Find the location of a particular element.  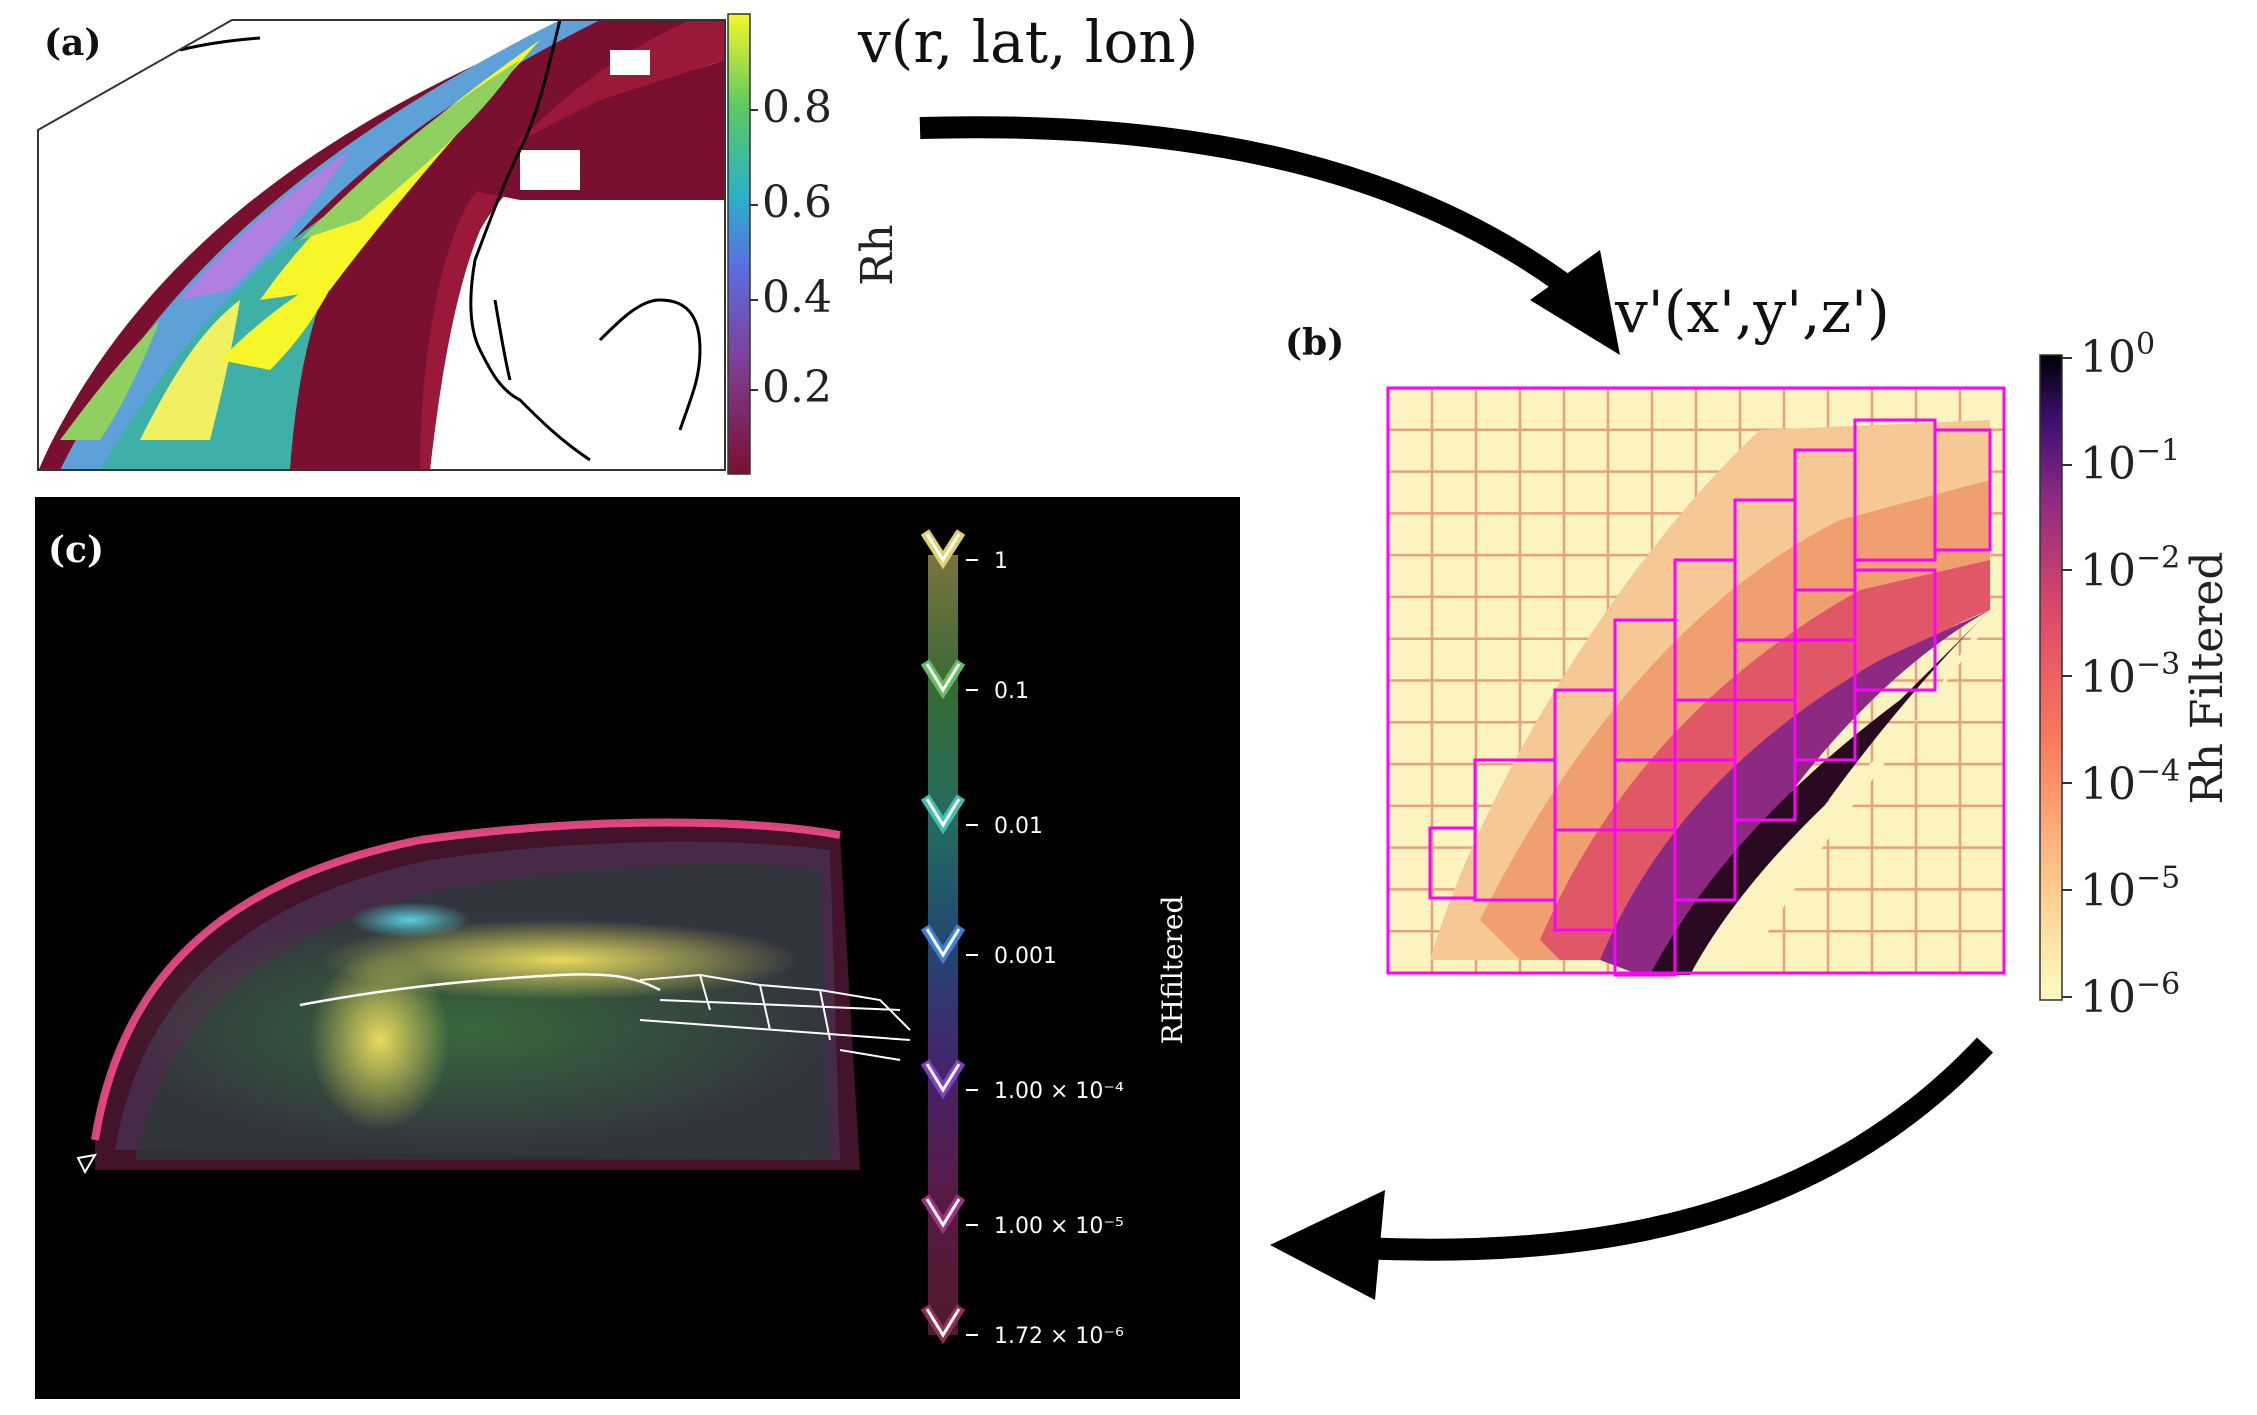

panel-b-tick-label: 10⁻¹ is located at coordinates (2130, 462).